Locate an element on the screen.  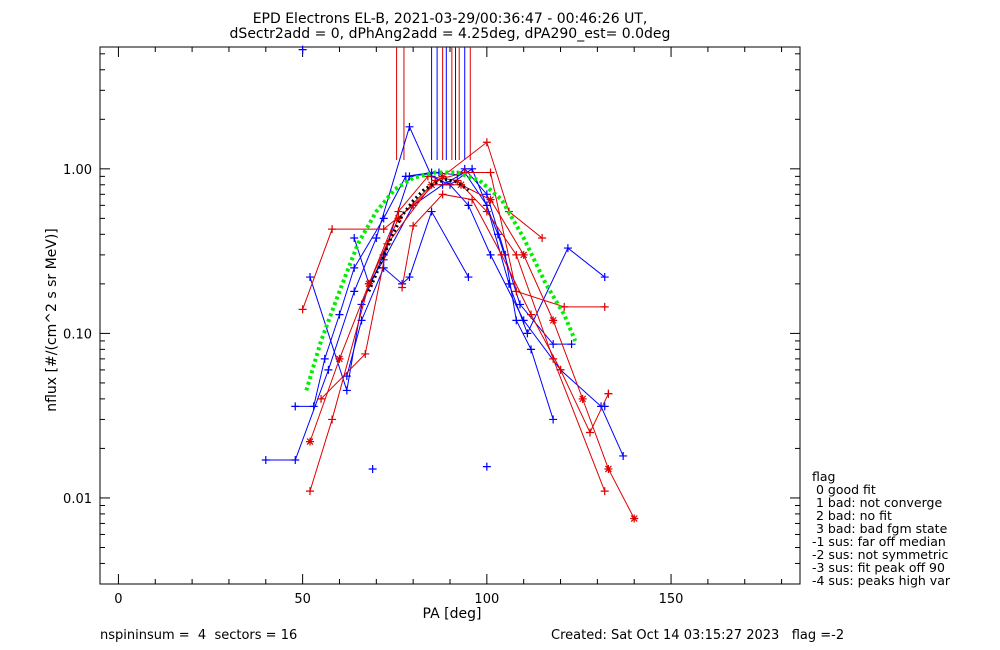
legend-item: -2 sus: not symmetric is located at coordinates (880, 554).